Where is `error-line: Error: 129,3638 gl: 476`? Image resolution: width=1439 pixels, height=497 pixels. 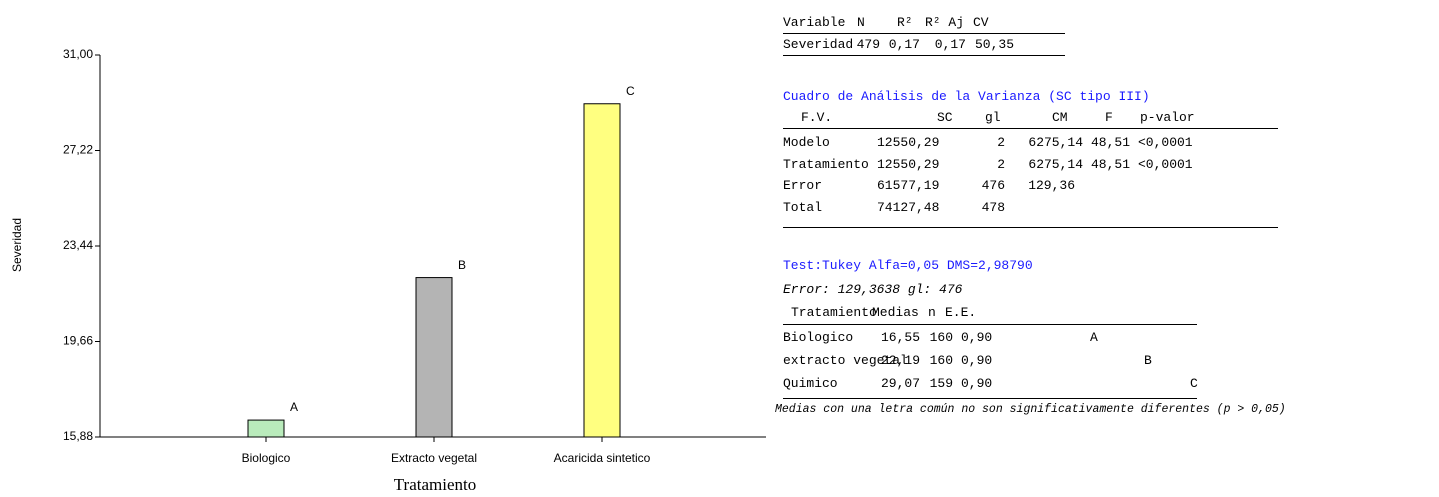 error-line: Error: 129,3638 gl: 476 is located at coordinates (873, 289).